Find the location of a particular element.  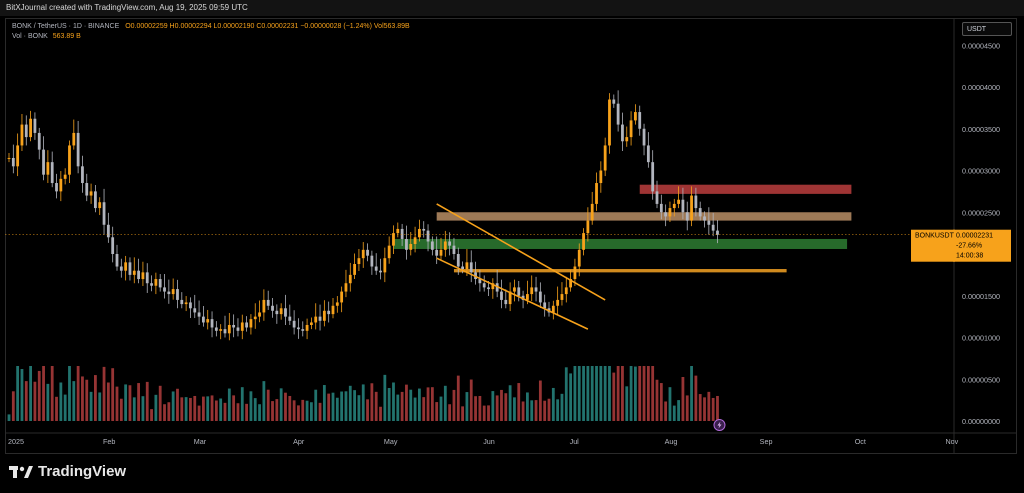

price-tag-change: -27.66% is located at coordinates (969, 246).